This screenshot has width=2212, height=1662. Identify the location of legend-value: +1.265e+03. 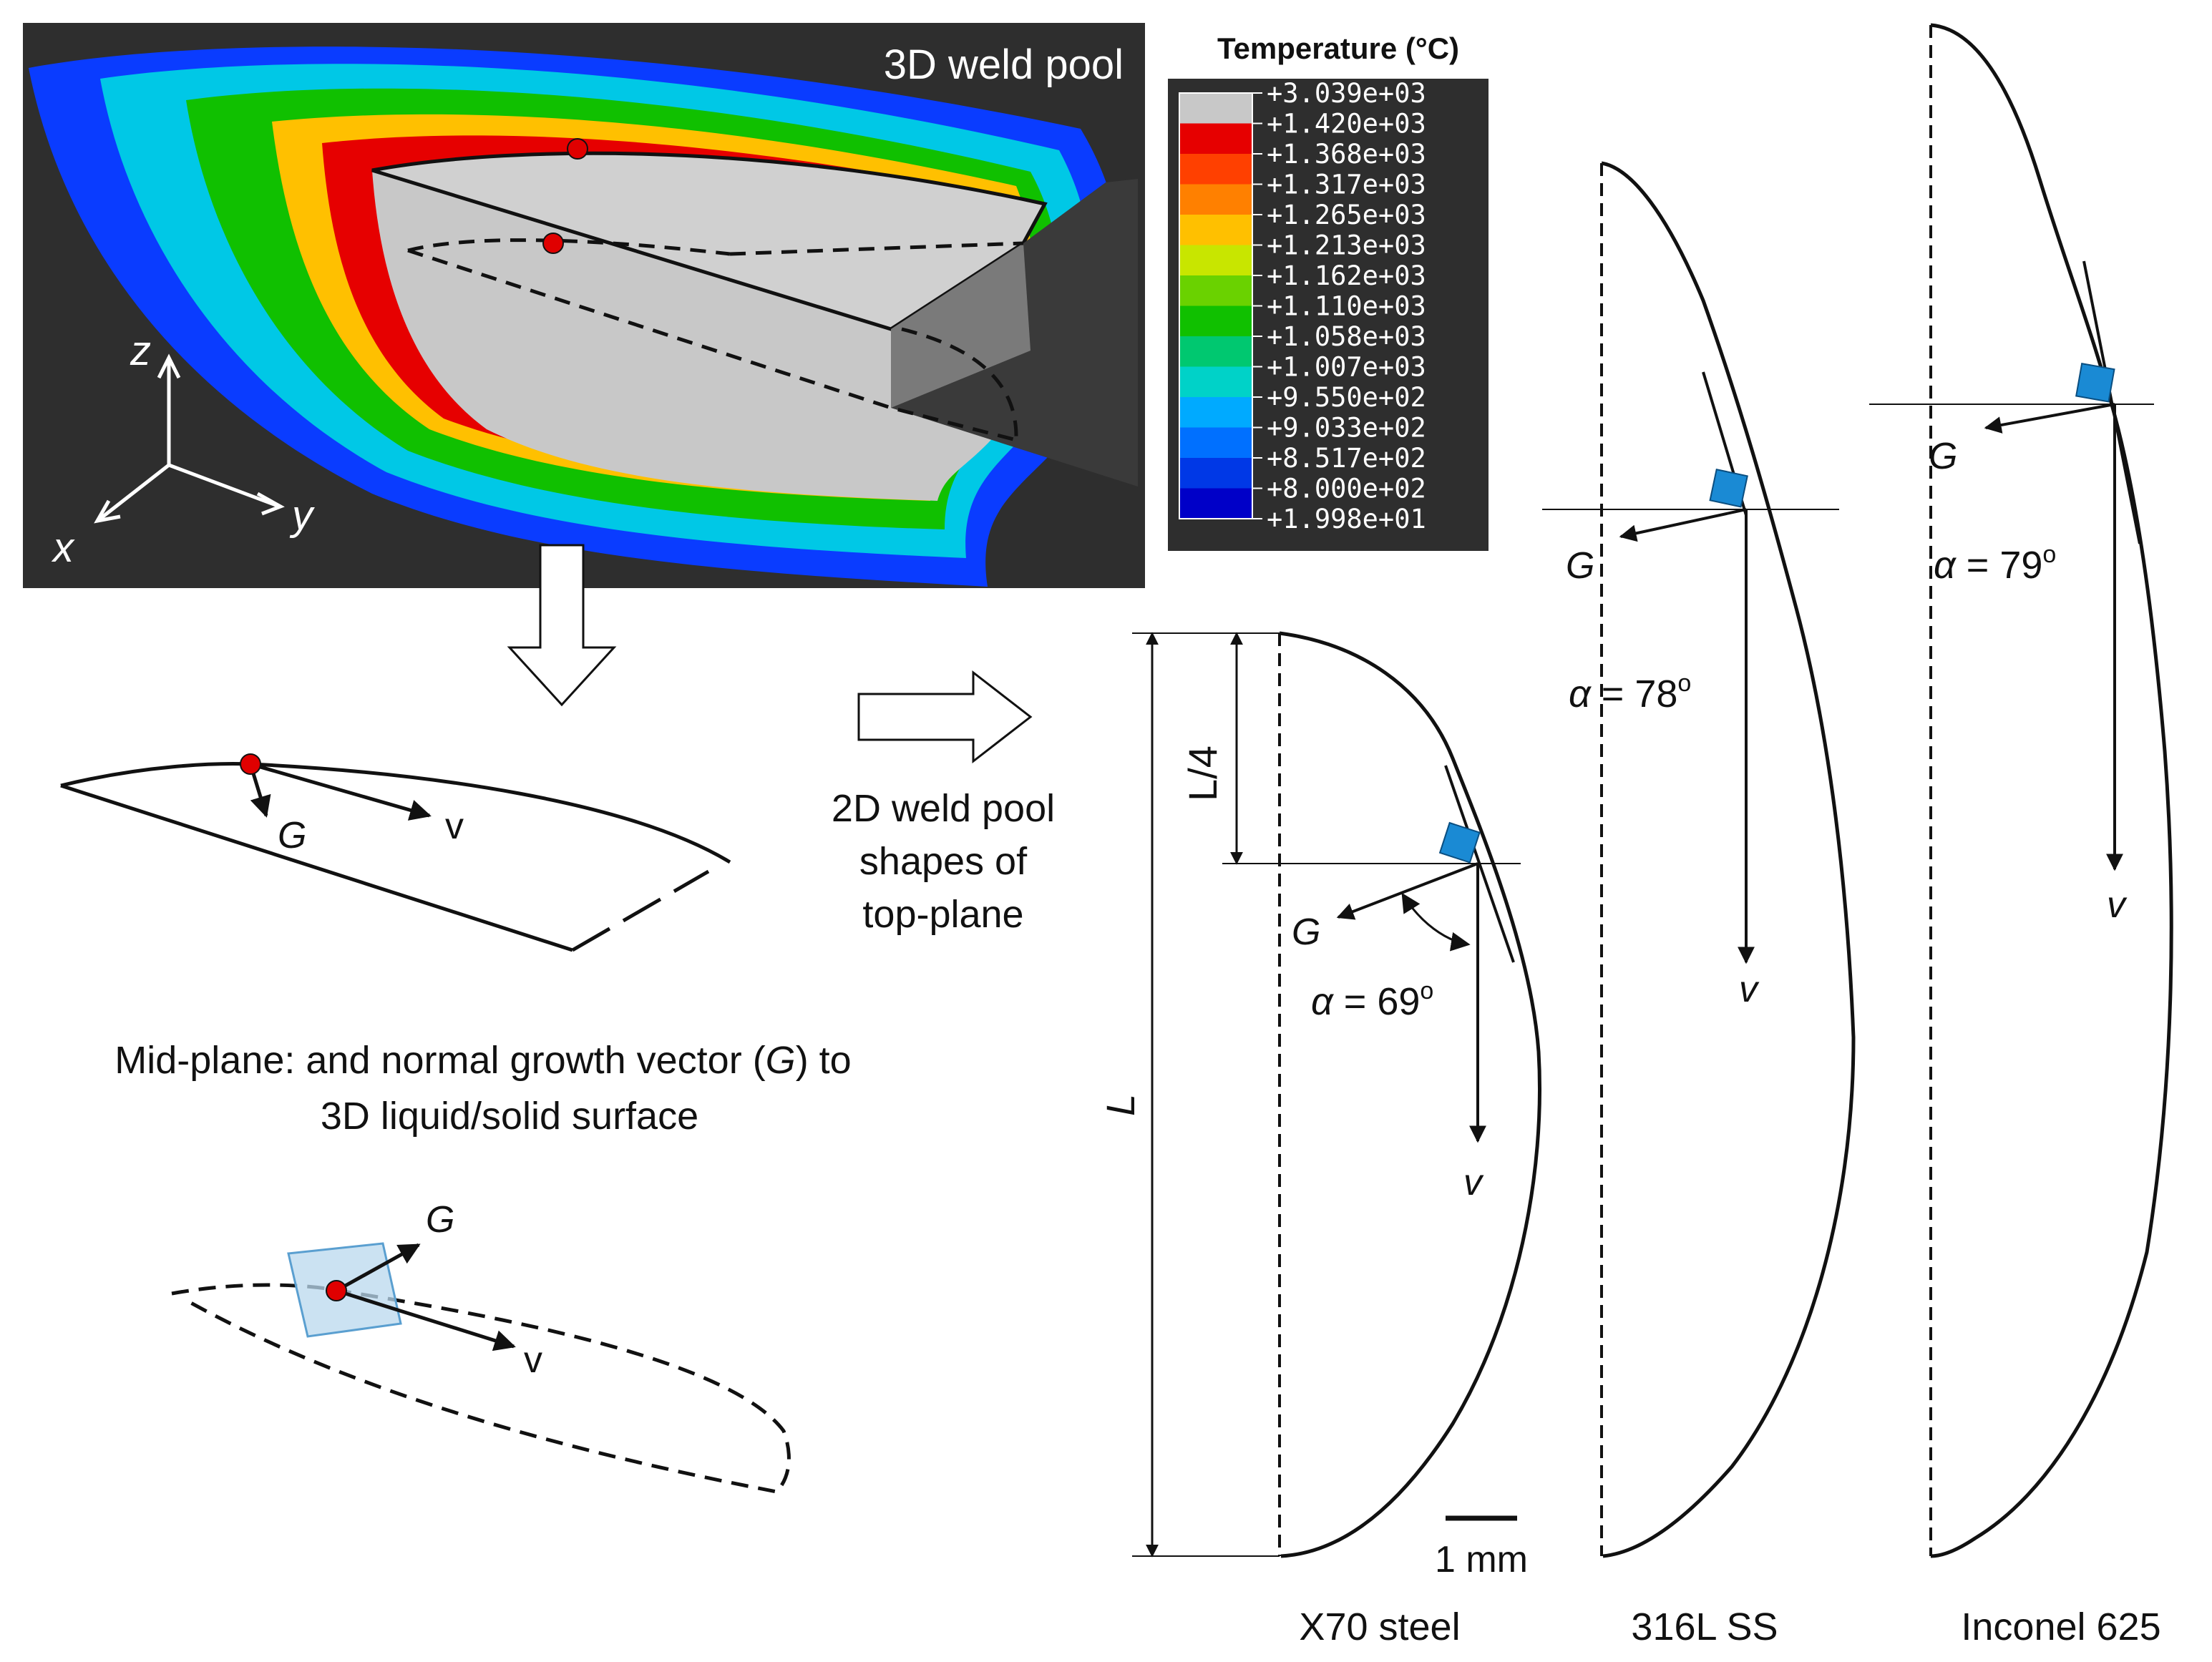
(1346, 215).